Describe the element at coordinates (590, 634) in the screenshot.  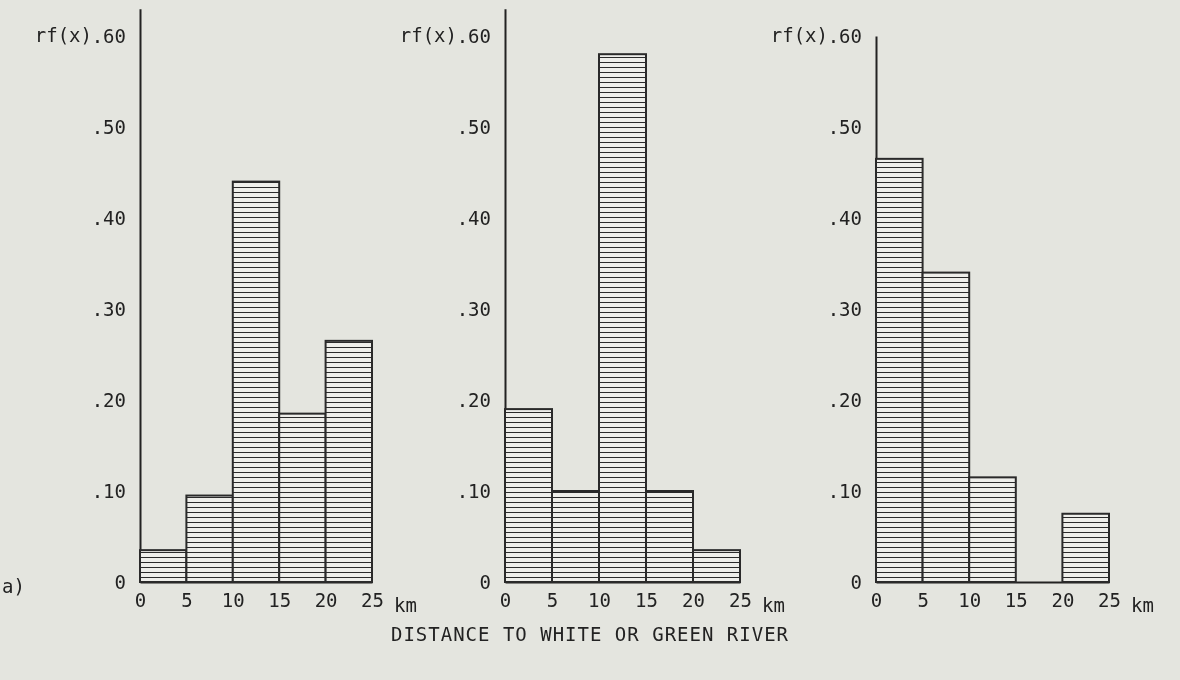
I see `text: DISTANCE TO WHITE OR GREEN RIVER` at that location.